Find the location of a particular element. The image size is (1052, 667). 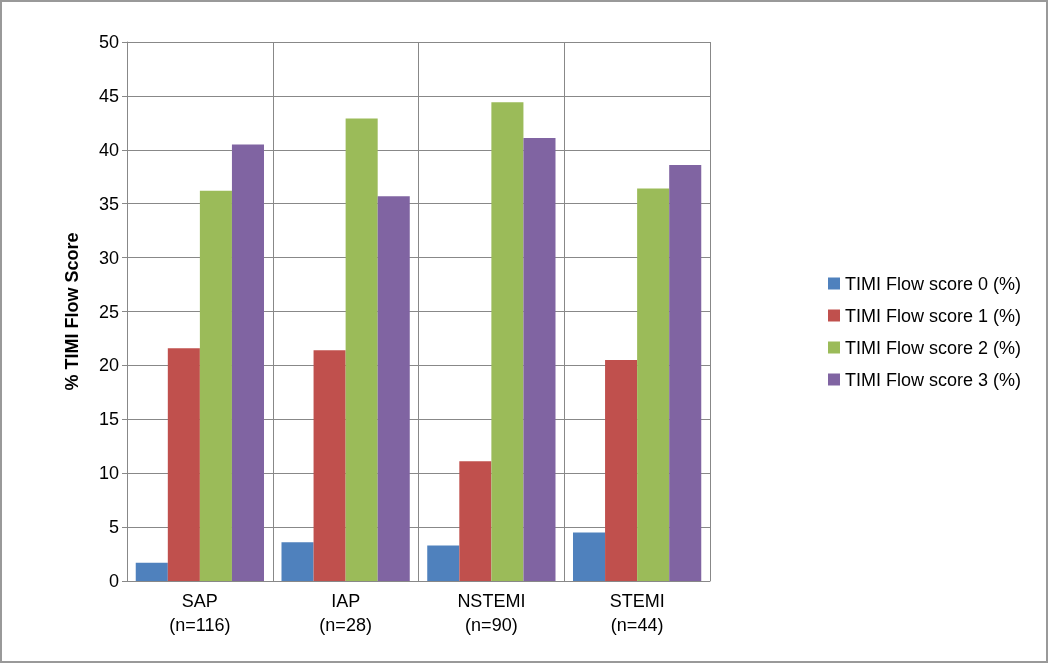

x-tick-label: NSTEMI (n=90) is located at coordinates (491, 613).